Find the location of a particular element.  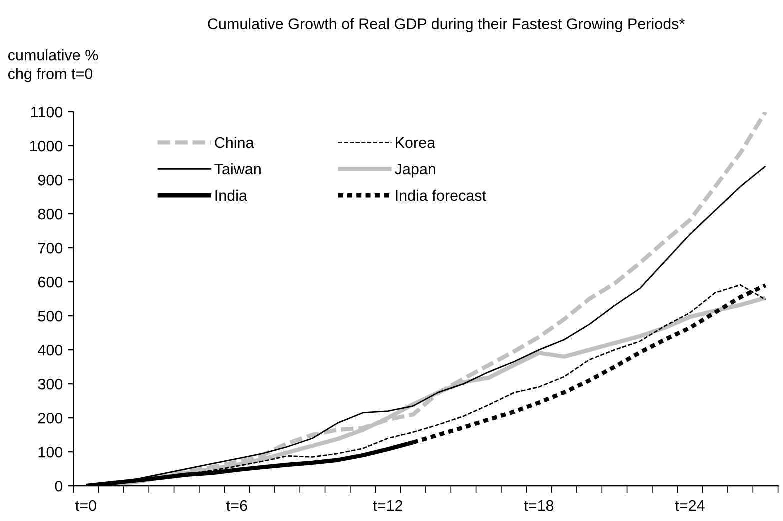

x-tick-label: t=12 is located at coordinates (388, 506).